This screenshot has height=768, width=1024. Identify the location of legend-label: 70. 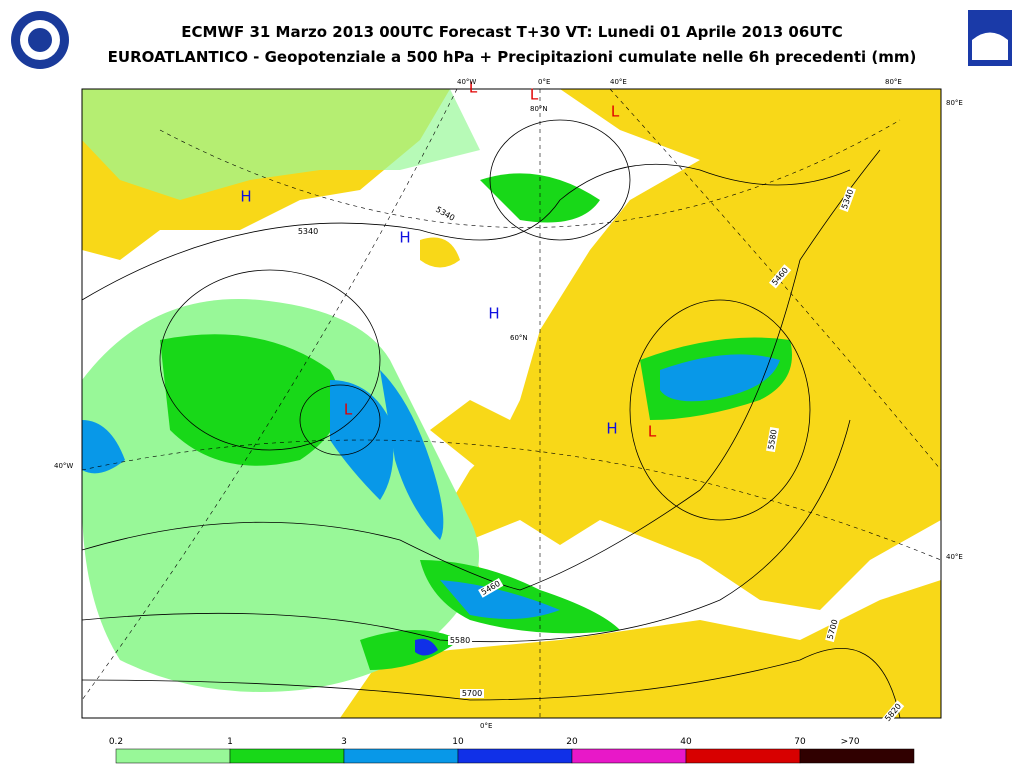
(800, 742).